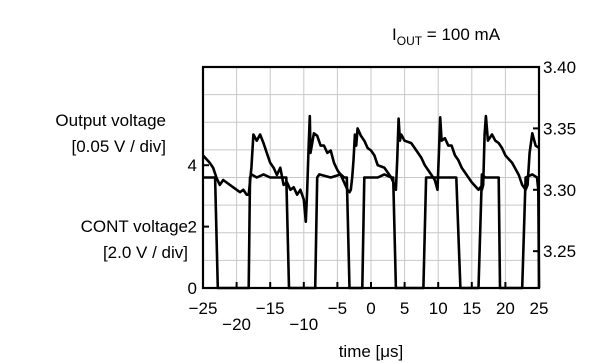  I want to click on output-voltage-label: Output voltage, so click(110, 120).